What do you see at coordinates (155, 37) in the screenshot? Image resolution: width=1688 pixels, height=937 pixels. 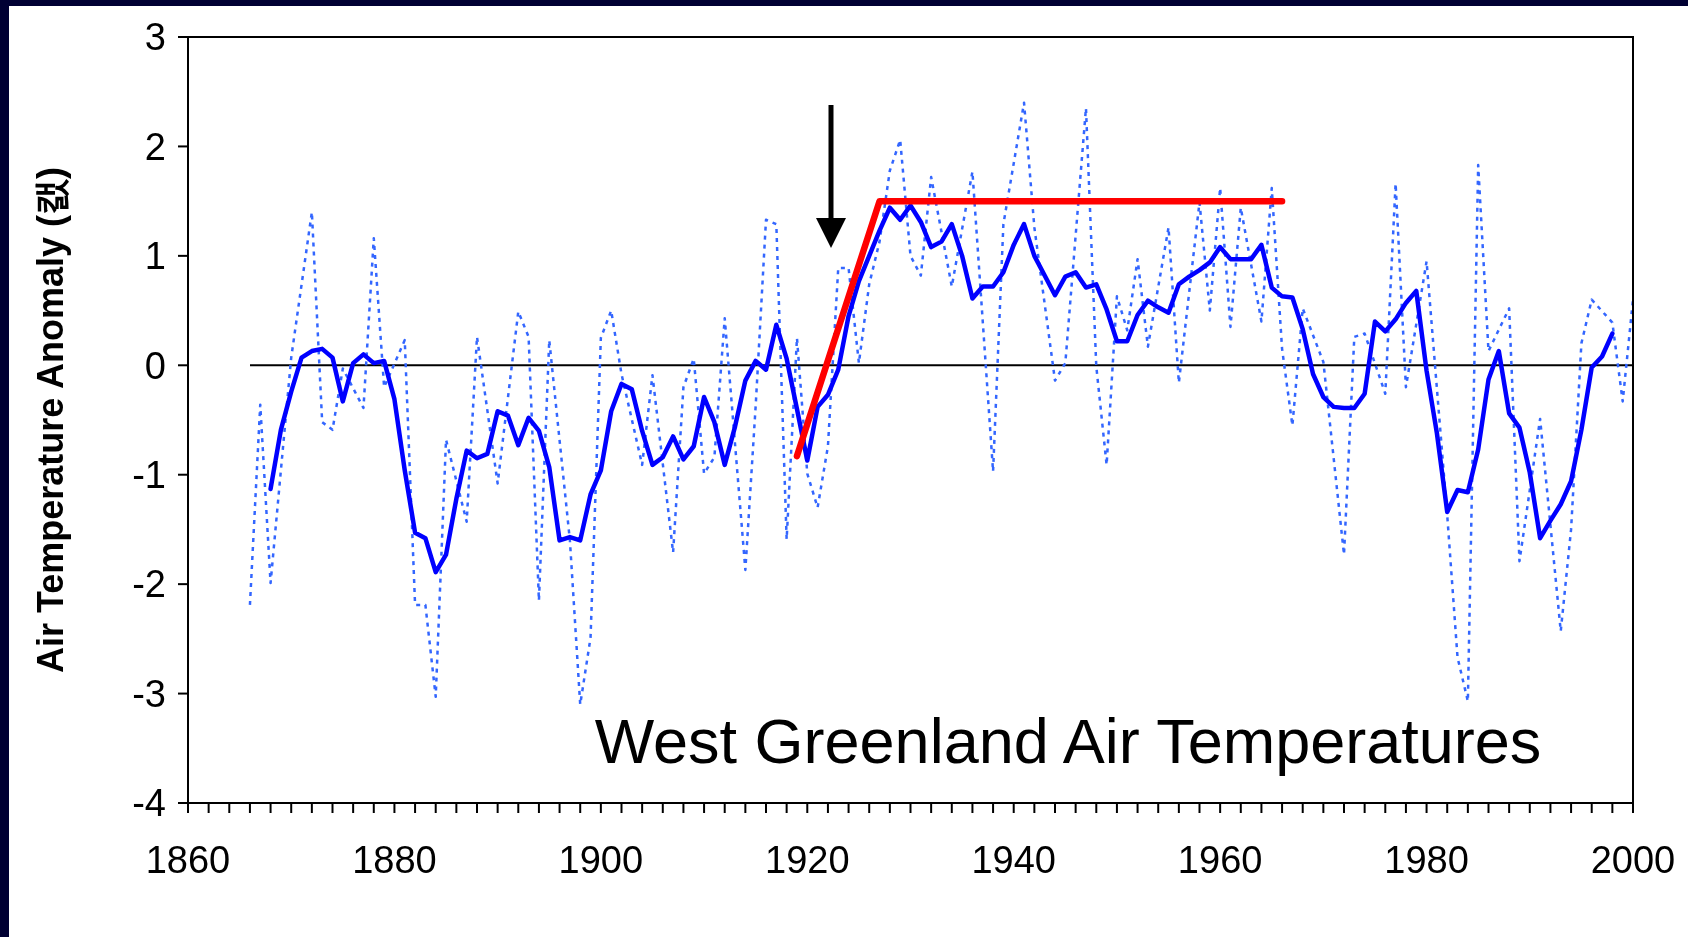 I see `y-tick-label: 3` at bounding box center [155, 37].